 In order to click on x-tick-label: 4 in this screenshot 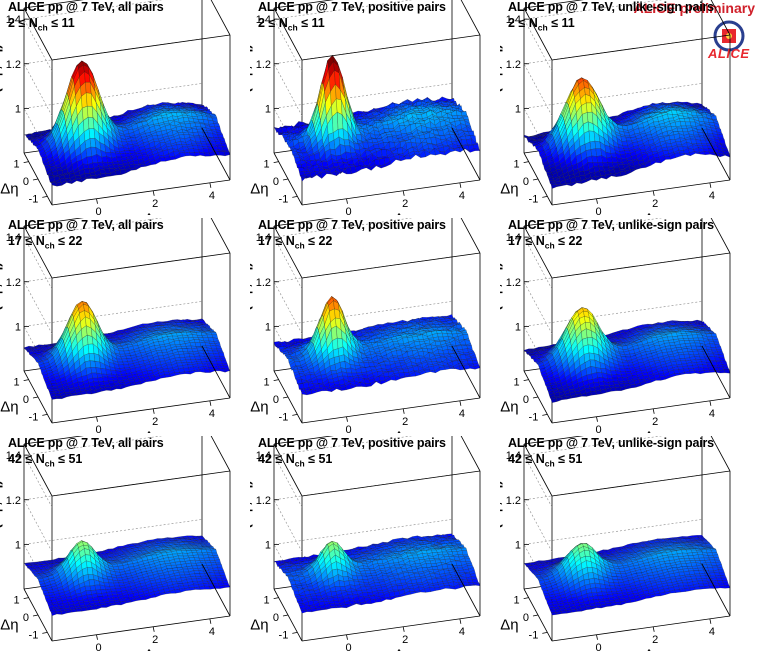, I will do `click(462, 196)`.